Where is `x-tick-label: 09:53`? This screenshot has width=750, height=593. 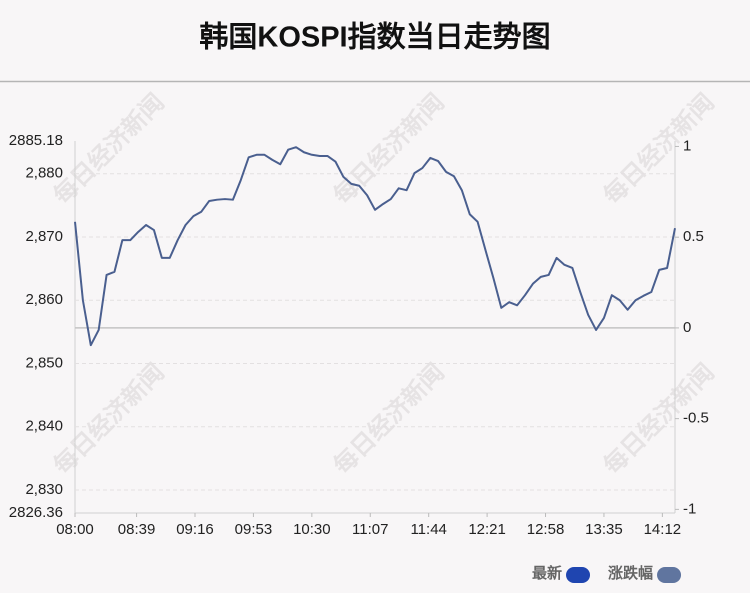
x-tick-label: 09:53 is located at coordinates (254, 529).